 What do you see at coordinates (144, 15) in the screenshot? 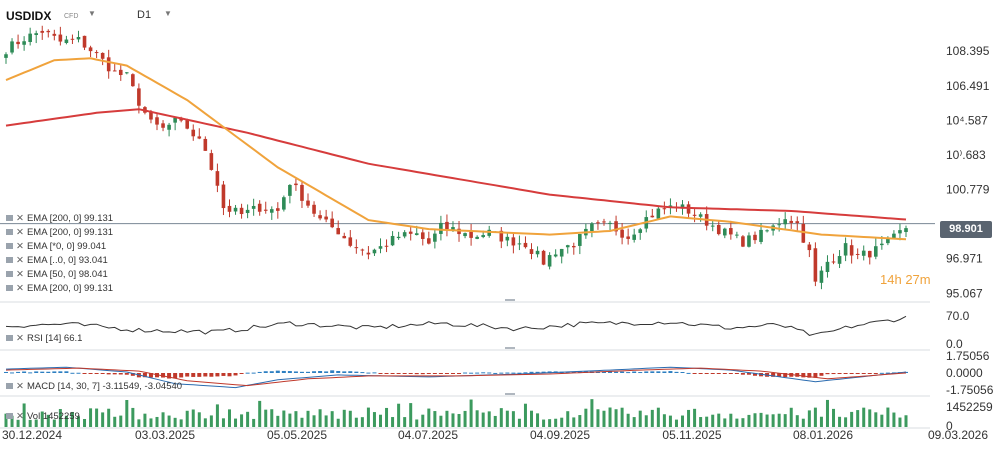
I see `timeframe-label: D1` at bounding box center [144, 15].